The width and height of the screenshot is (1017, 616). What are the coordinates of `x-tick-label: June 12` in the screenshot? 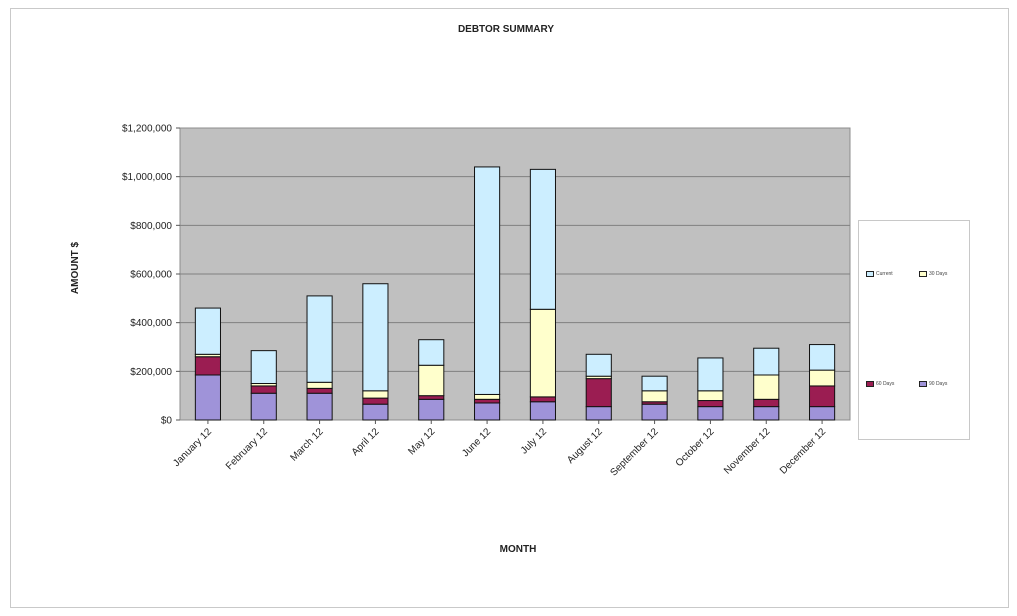 It's located at (476, 442).